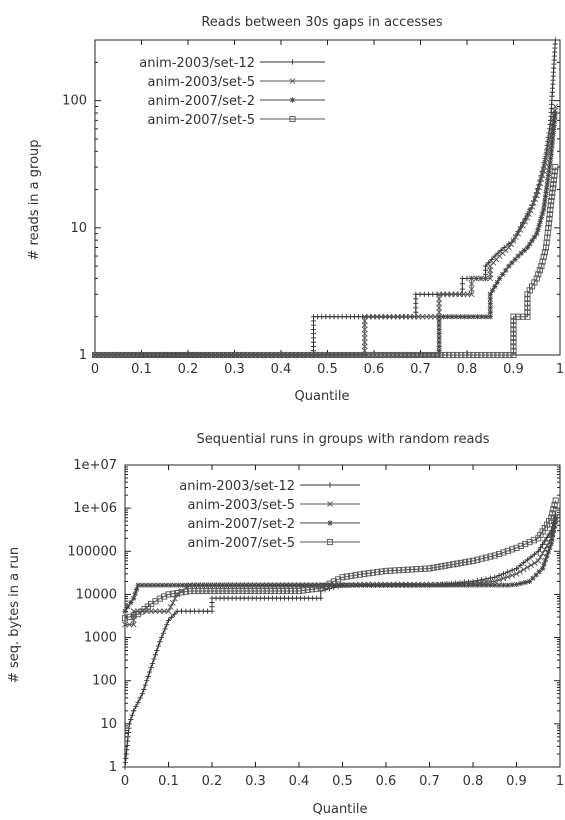 The image size is (565, 820). What do you see at coordinates (330, 523) in the screenshot?
I see `legend-swatch-marker` at bounding box center [330, 523].